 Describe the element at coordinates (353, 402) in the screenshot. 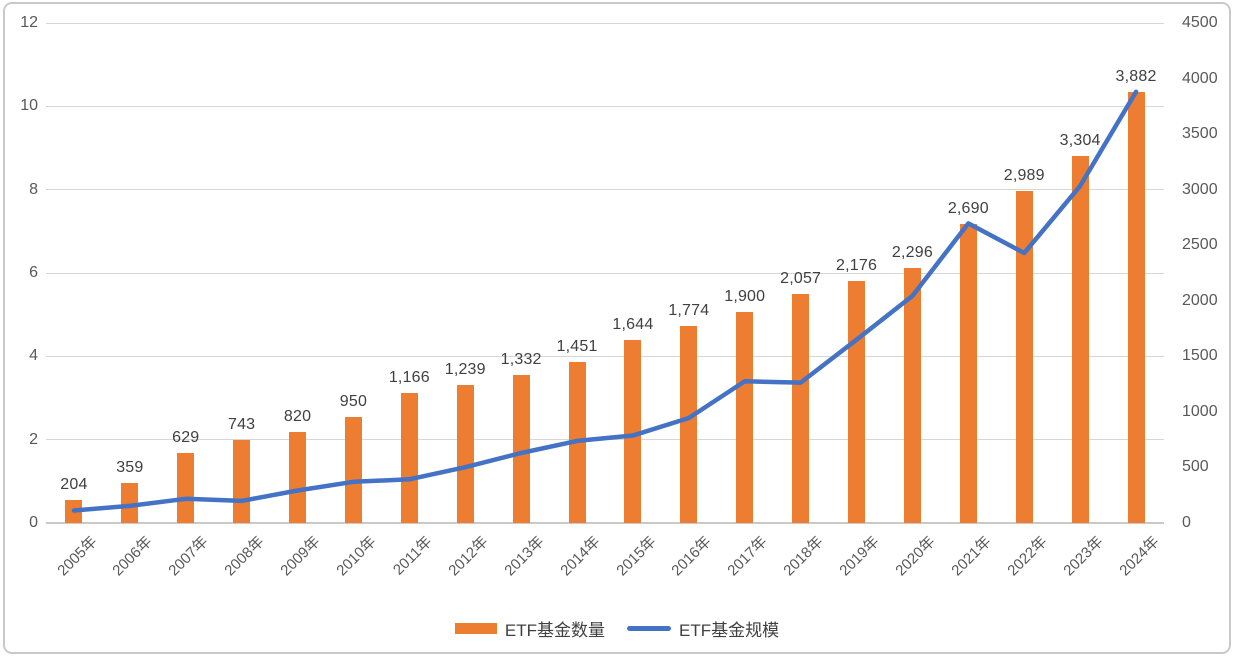

I see `bar-value-label: 950` at that location.